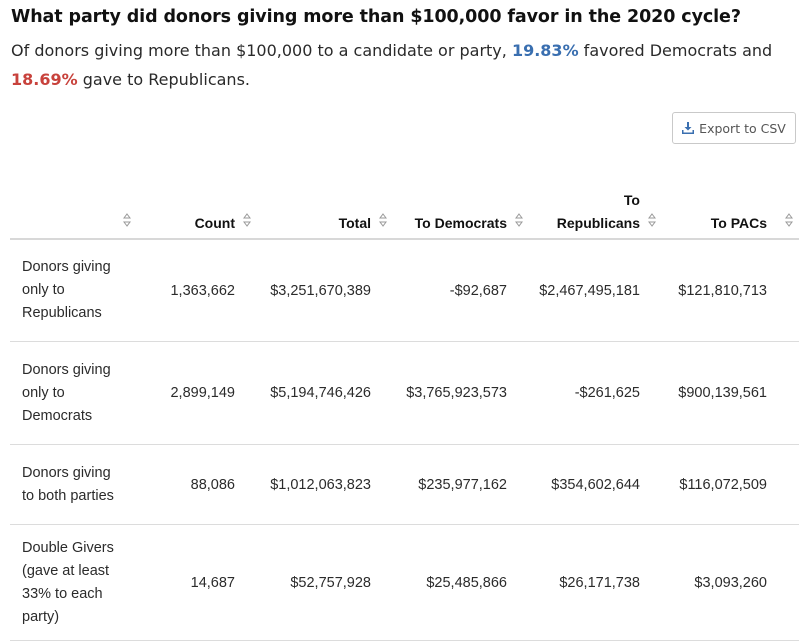 The image size is (809, 641). Describe the element at coordinates (675, 50) in the screenshot. I see `subtitle-text-2: favored Democrats and` at that location.